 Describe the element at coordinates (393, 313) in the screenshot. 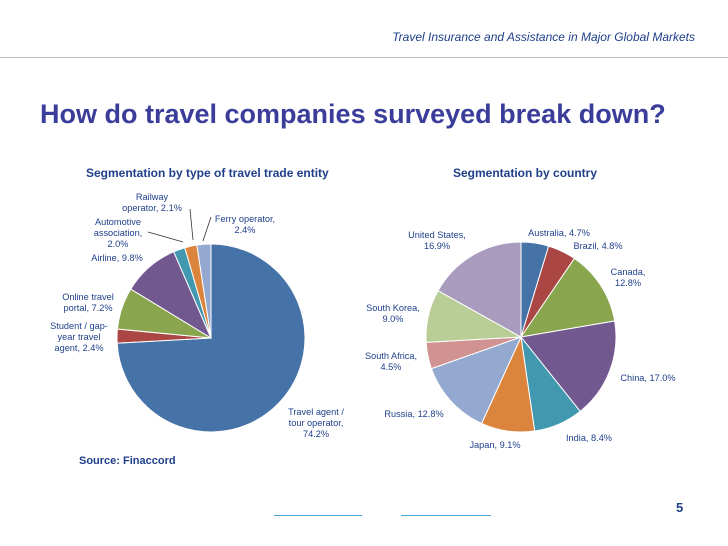

I see `data-label-south-korea: South Korea, 9.0%` at that location.